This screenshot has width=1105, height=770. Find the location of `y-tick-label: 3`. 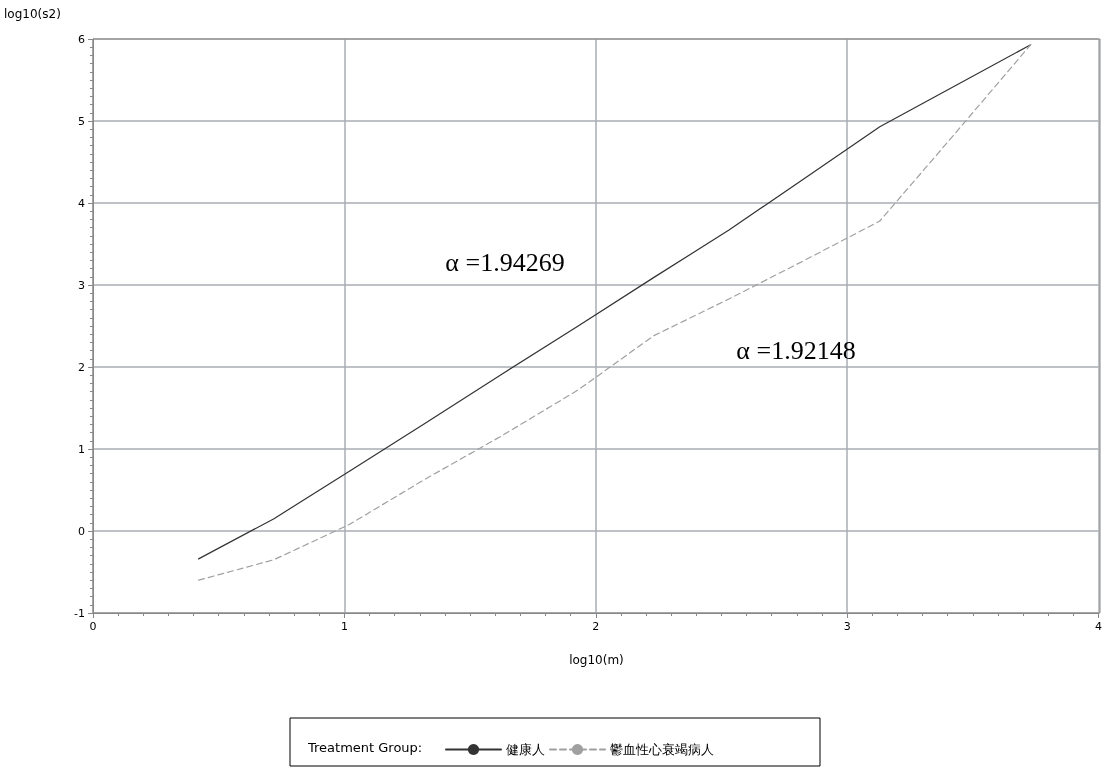

y-tick-label: 3 is located at coordinates (81, 285).